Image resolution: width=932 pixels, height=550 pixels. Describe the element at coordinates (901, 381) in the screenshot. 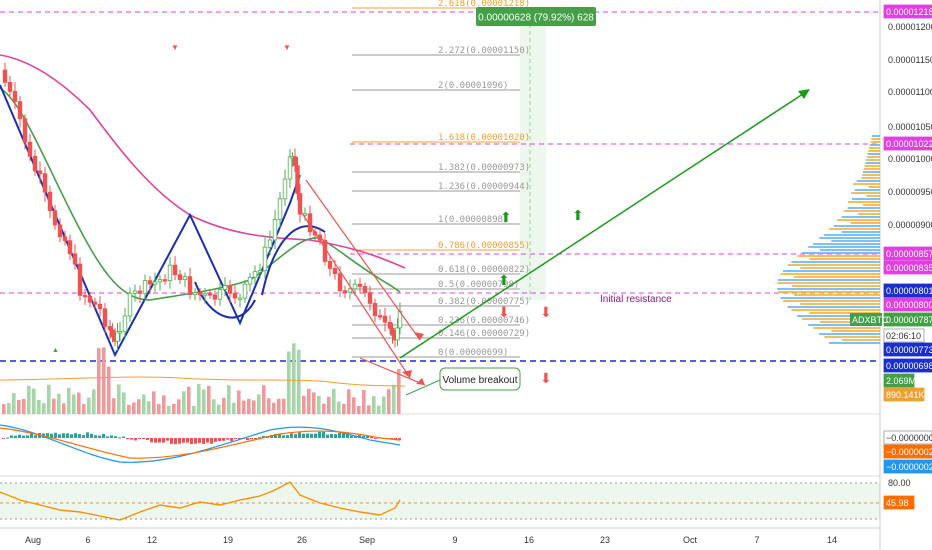

I see `price-tag-text: 2.069M` at that location.